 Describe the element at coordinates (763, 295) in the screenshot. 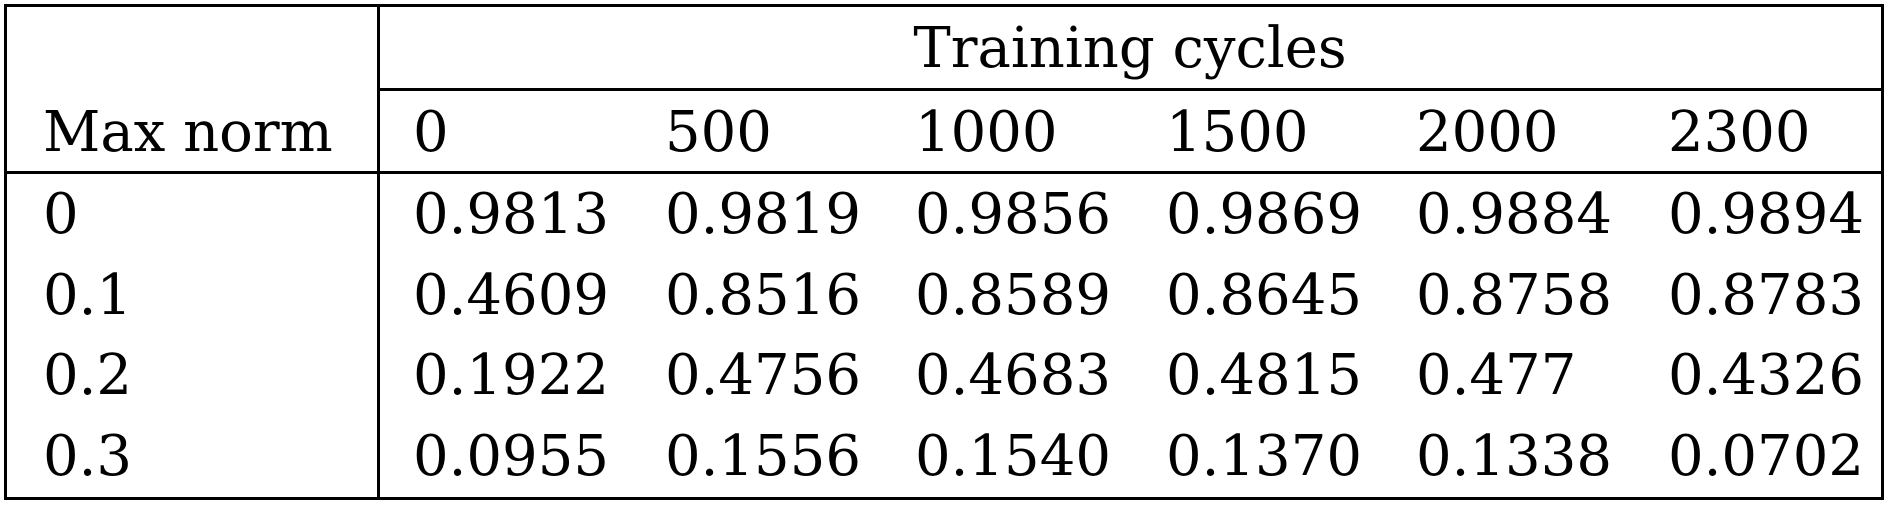

I see `table-cell: 0.8516` at that location.